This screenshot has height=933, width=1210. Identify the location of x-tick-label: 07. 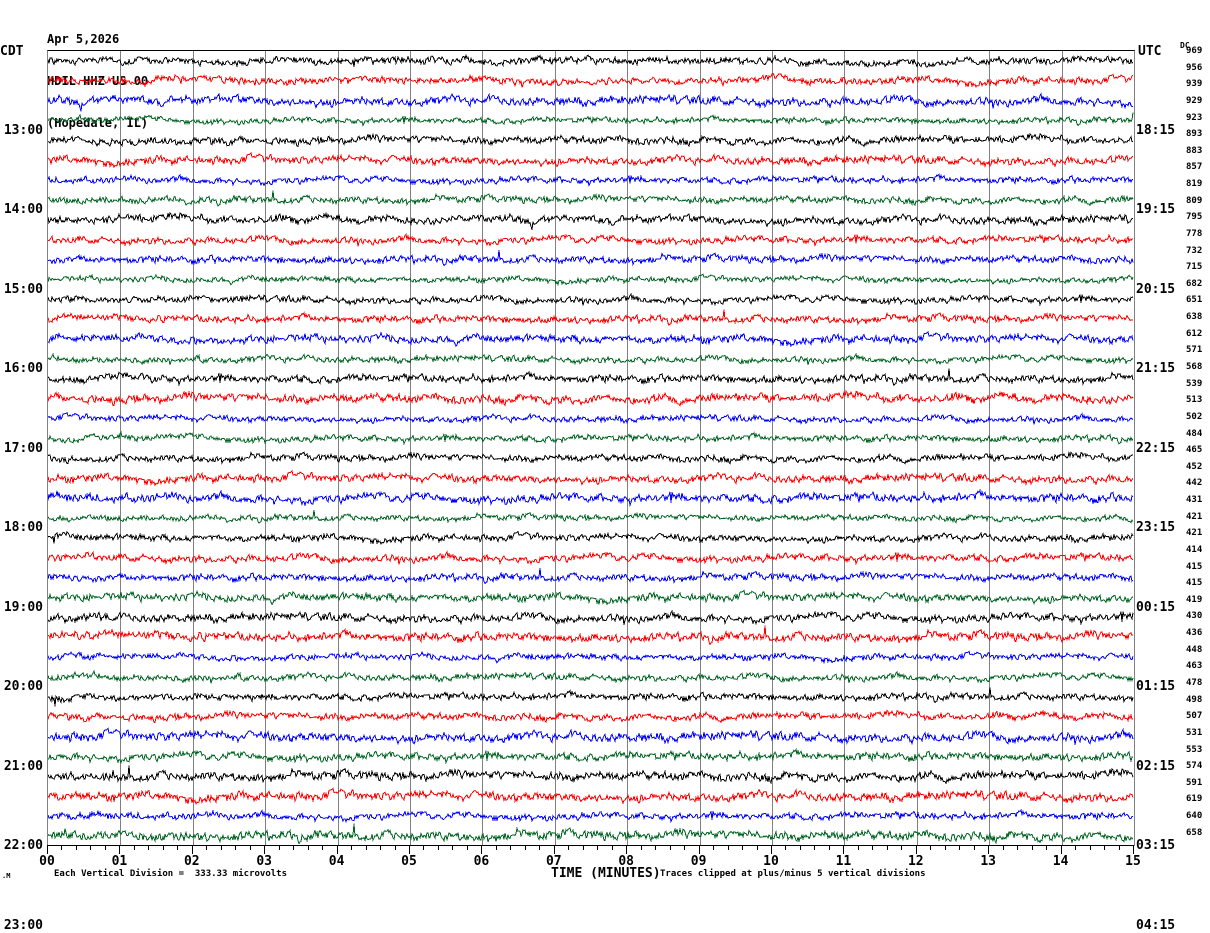
(553, 861).